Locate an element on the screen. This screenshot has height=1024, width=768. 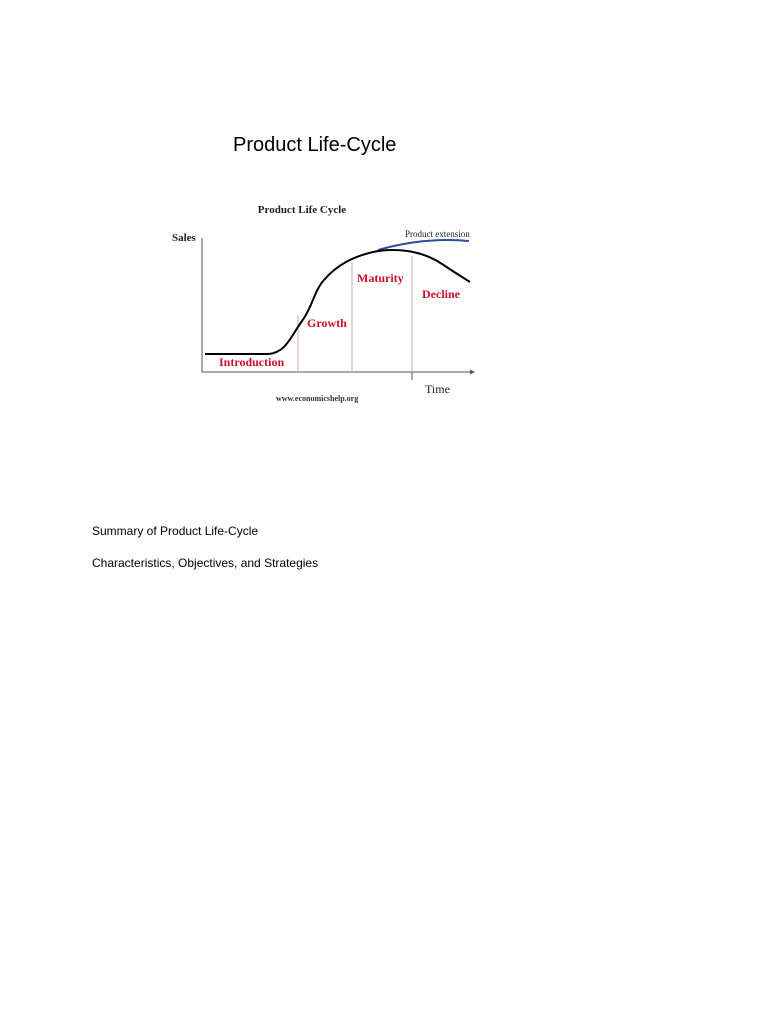
product-extension-label: Product extension is located at coordinates (437, 234).